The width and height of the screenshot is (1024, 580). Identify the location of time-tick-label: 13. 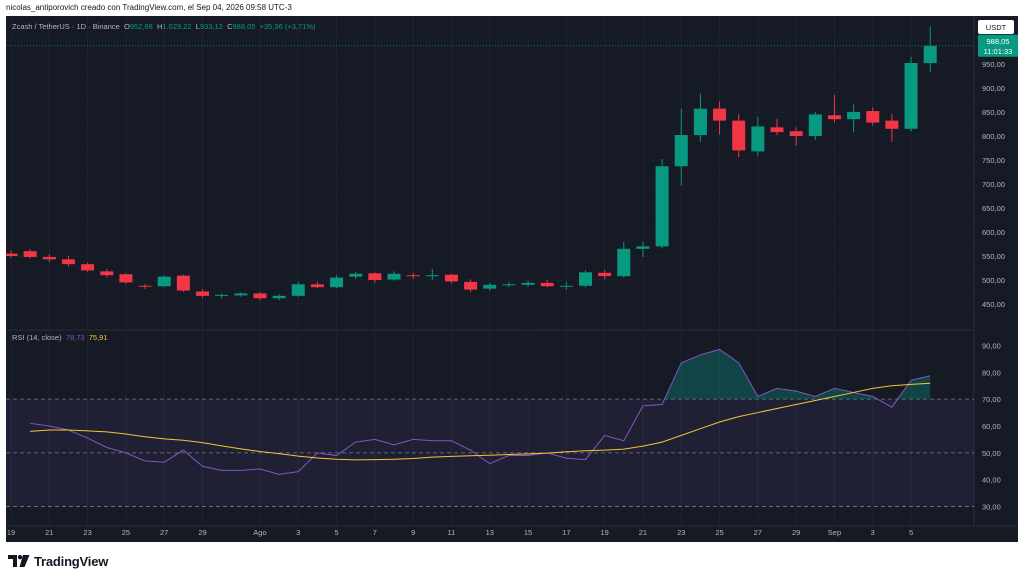
(490, 532).